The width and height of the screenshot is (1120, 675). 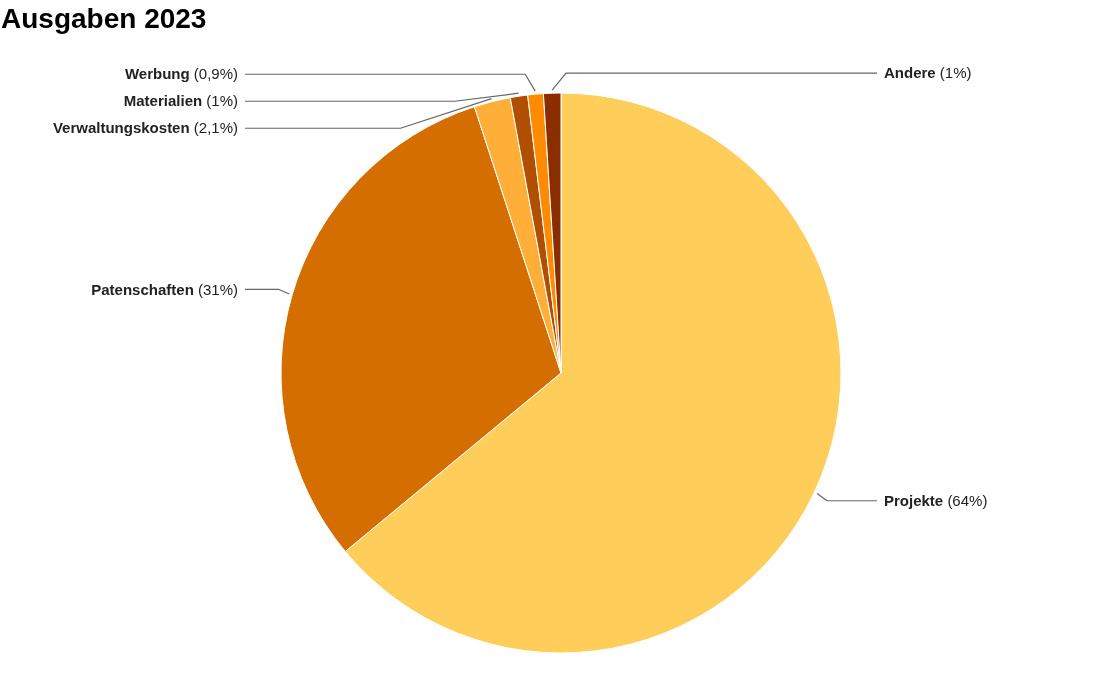 What do you see at coordinates (217, 289) in the screenshot?
I see `data-label: (31%)` at bounding box center [217, 289].